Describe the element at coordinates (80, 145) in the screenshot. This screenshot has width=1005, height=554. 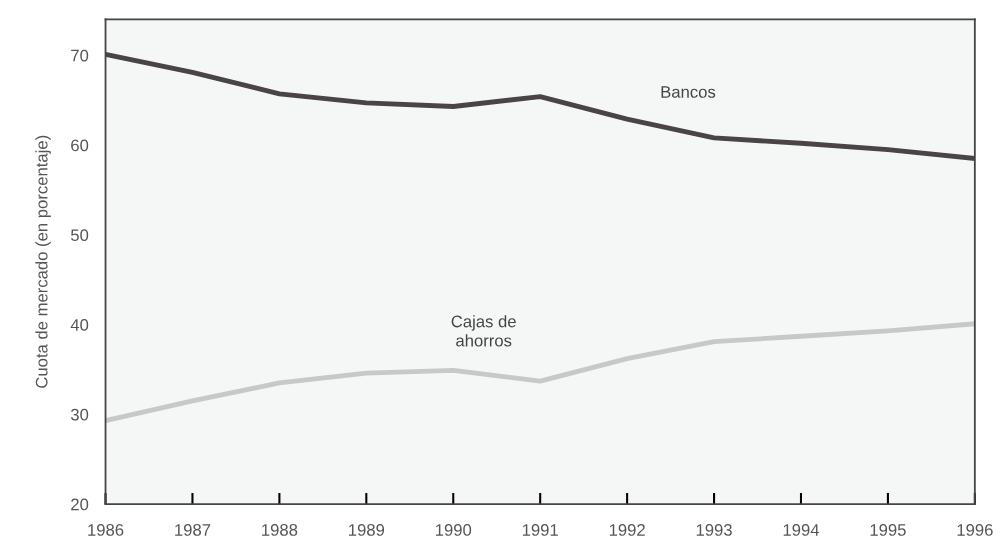
I see `y-tick-label: 60` at that location.